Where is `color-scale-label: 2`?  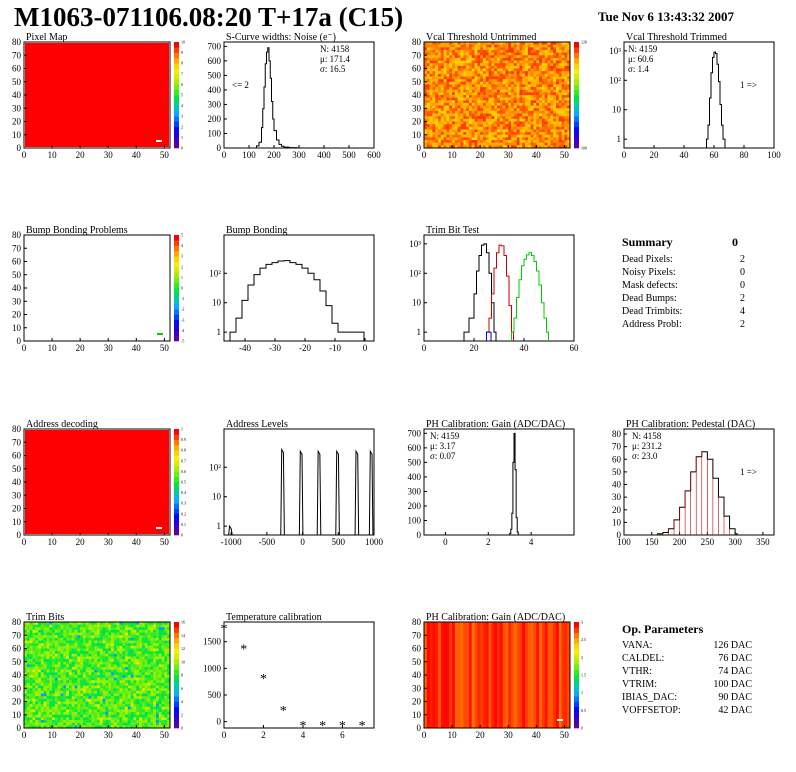 color-scale-label: 2 is located at coordinates (582, 657).